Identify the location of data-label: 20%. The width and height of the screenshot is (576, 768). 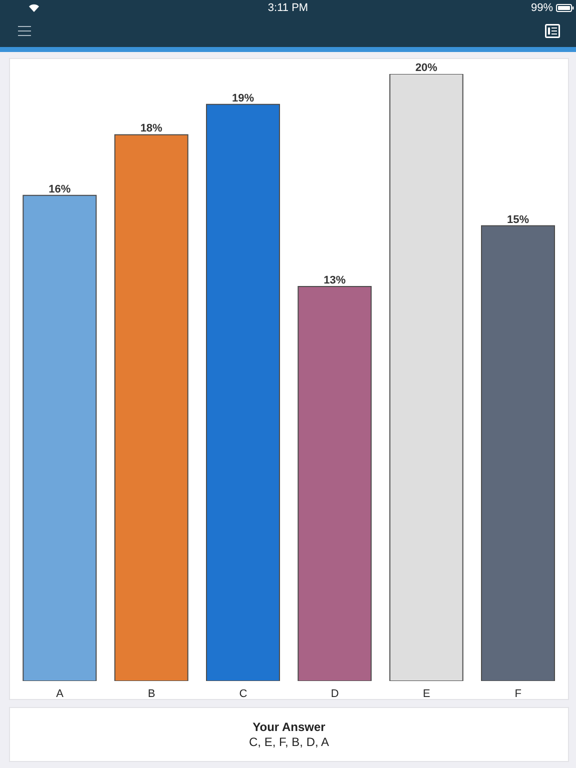
(426, 68).